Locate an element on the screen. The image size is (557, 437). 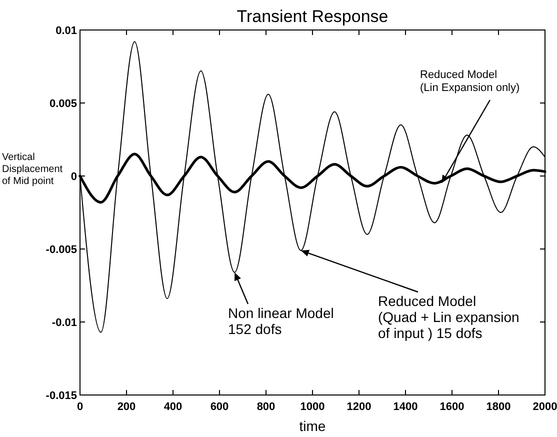
x-tick-label: 800 is located at coordinates (266, 407).